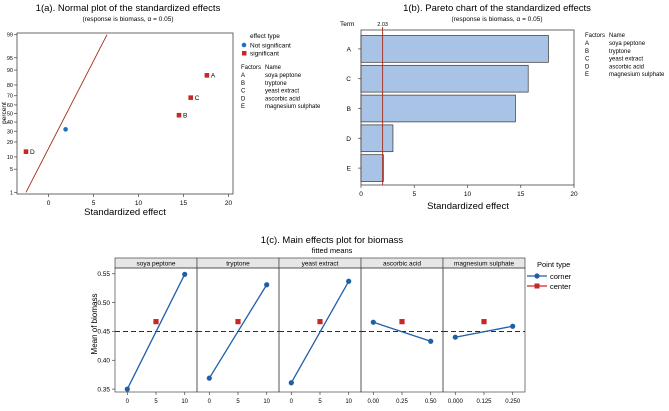 This screenshot has height=411, width=669. Describe the element at coordinates (10, 115) in the screenshot. I see `normal-y-tick-label: 50` at that location.